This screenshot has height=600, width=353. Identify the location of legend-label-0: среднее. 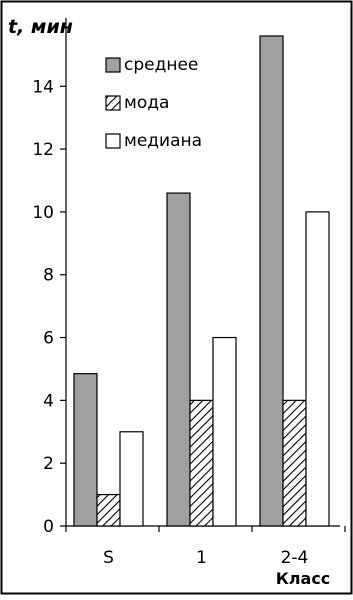
(161, 65).